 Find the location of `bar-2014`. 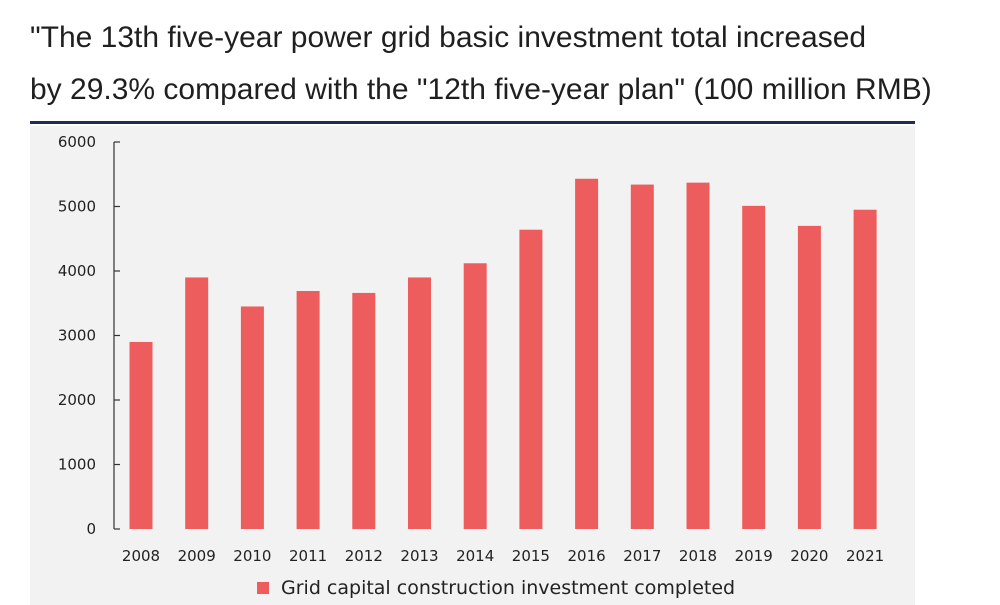

bar-2014 is located at coordinates (475, 396).